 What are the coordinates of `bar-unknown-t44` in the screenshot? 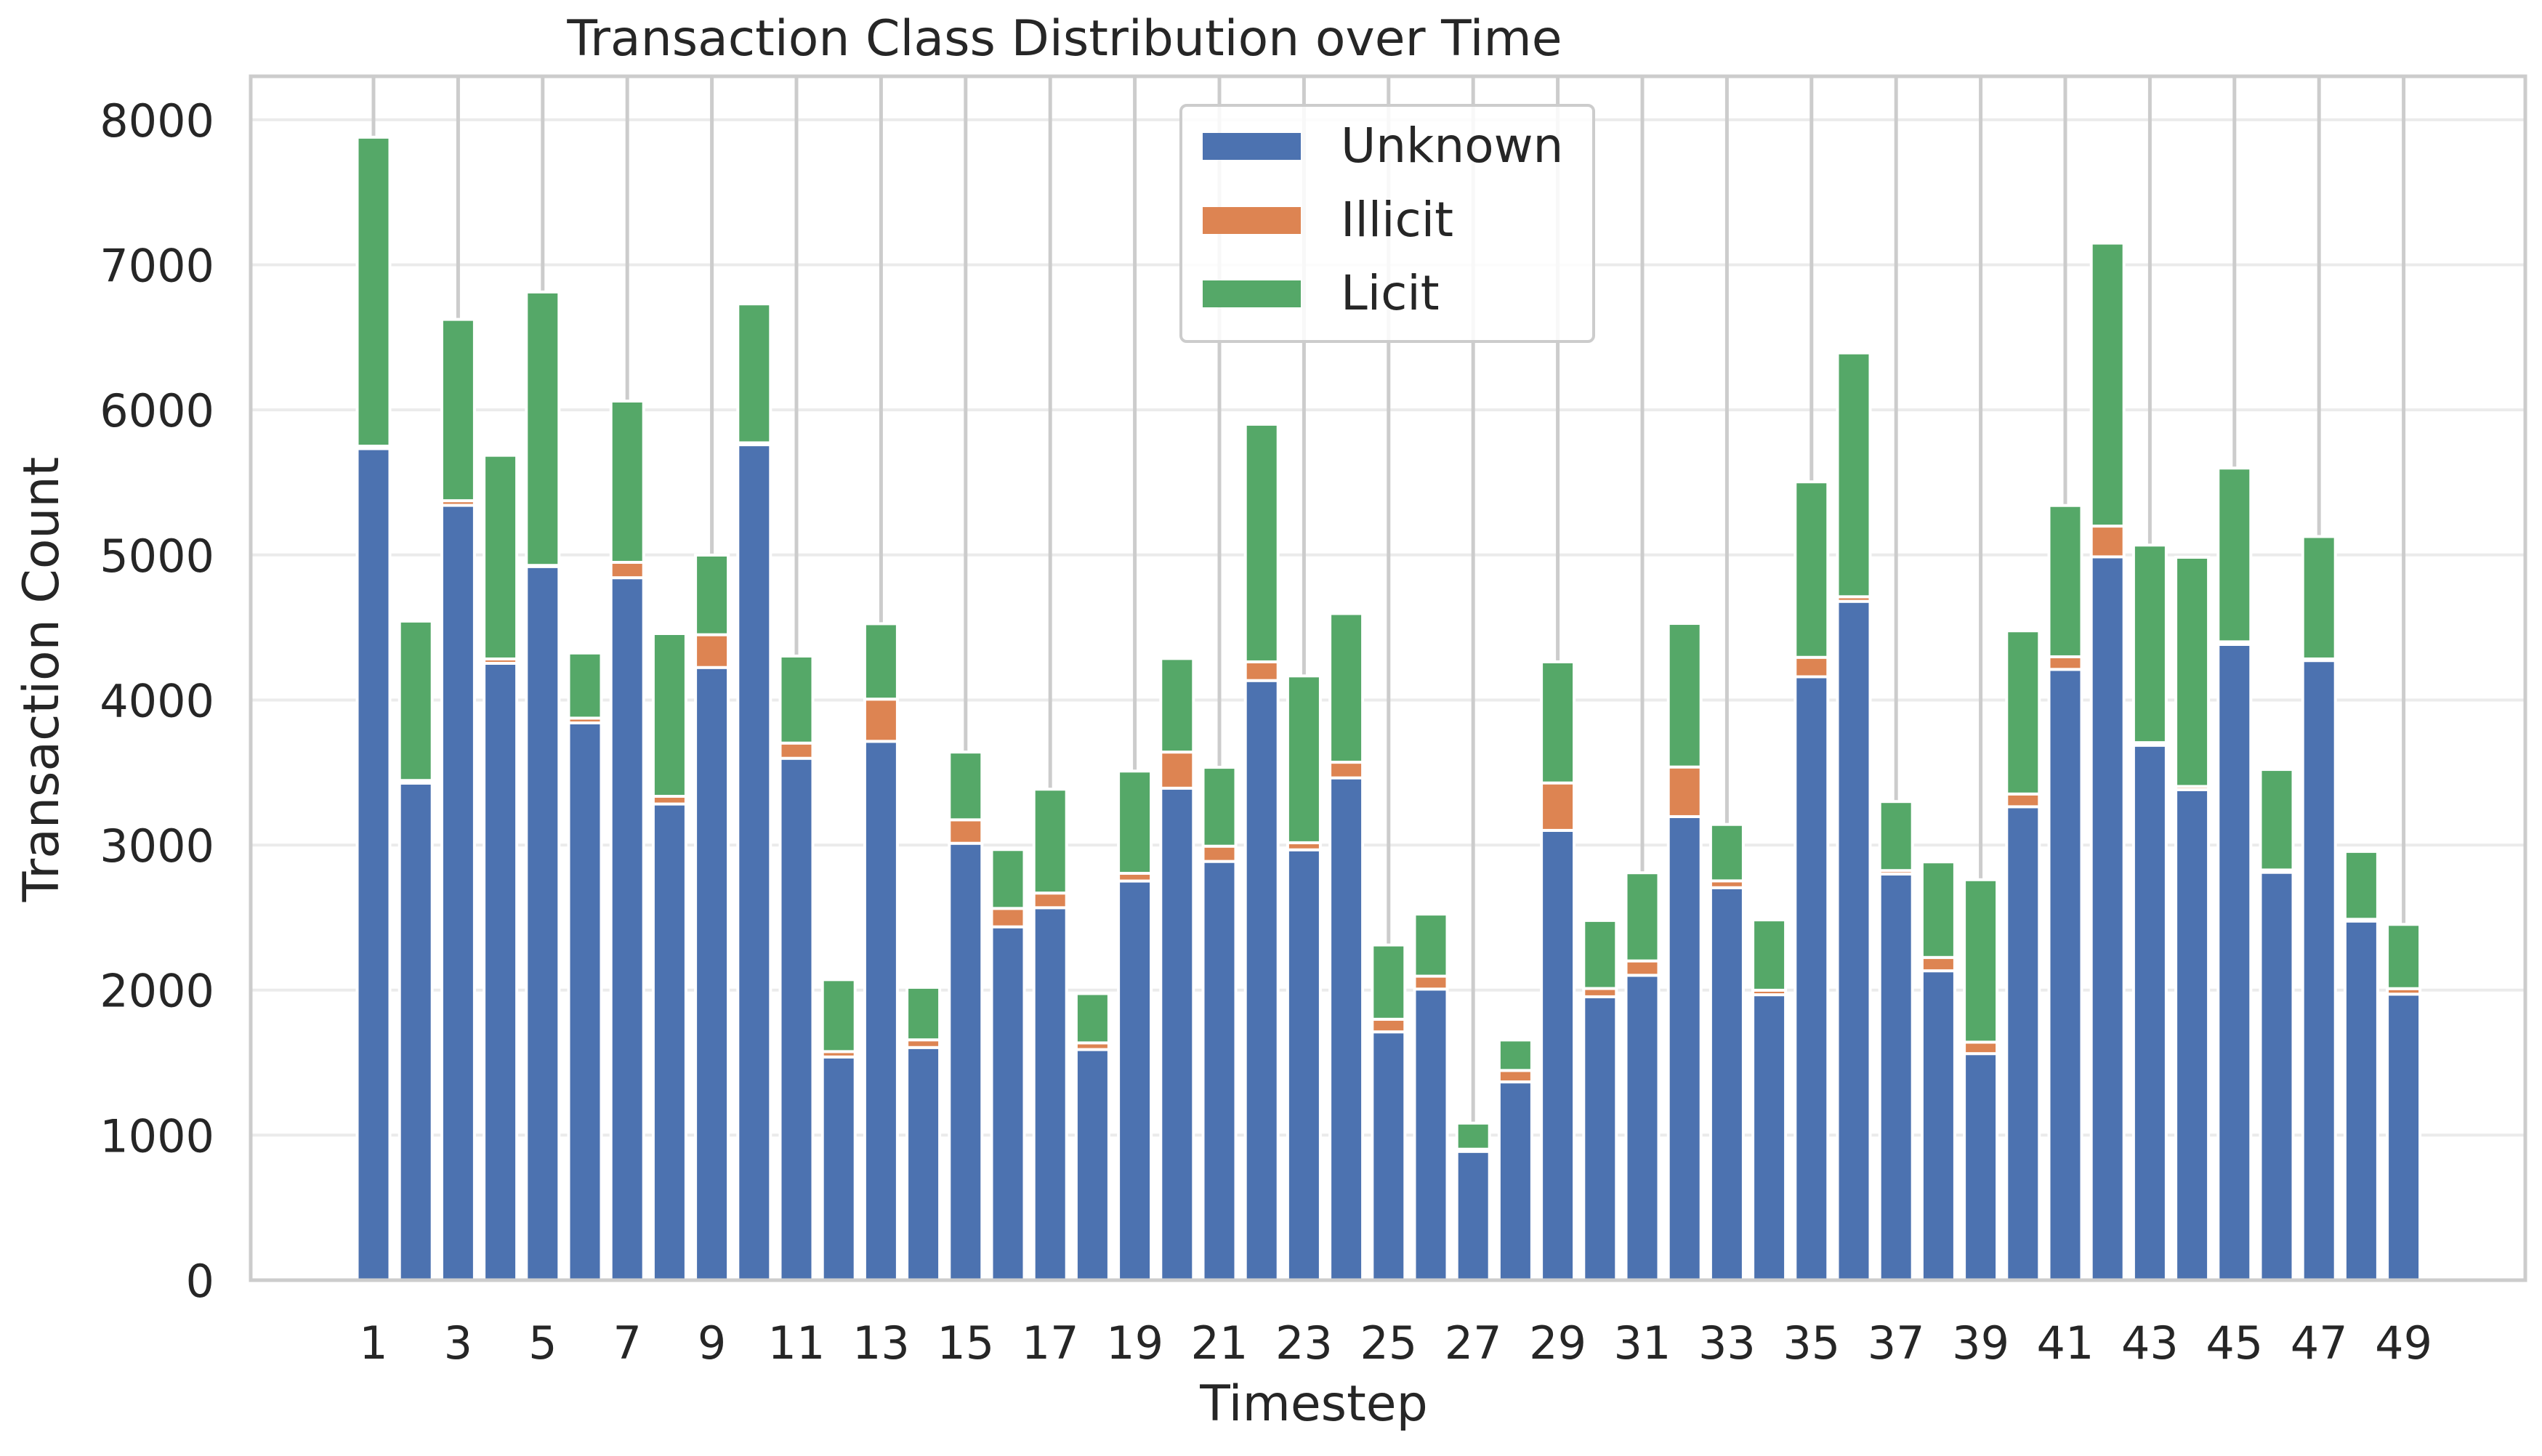 It's located at (2192, 1035).